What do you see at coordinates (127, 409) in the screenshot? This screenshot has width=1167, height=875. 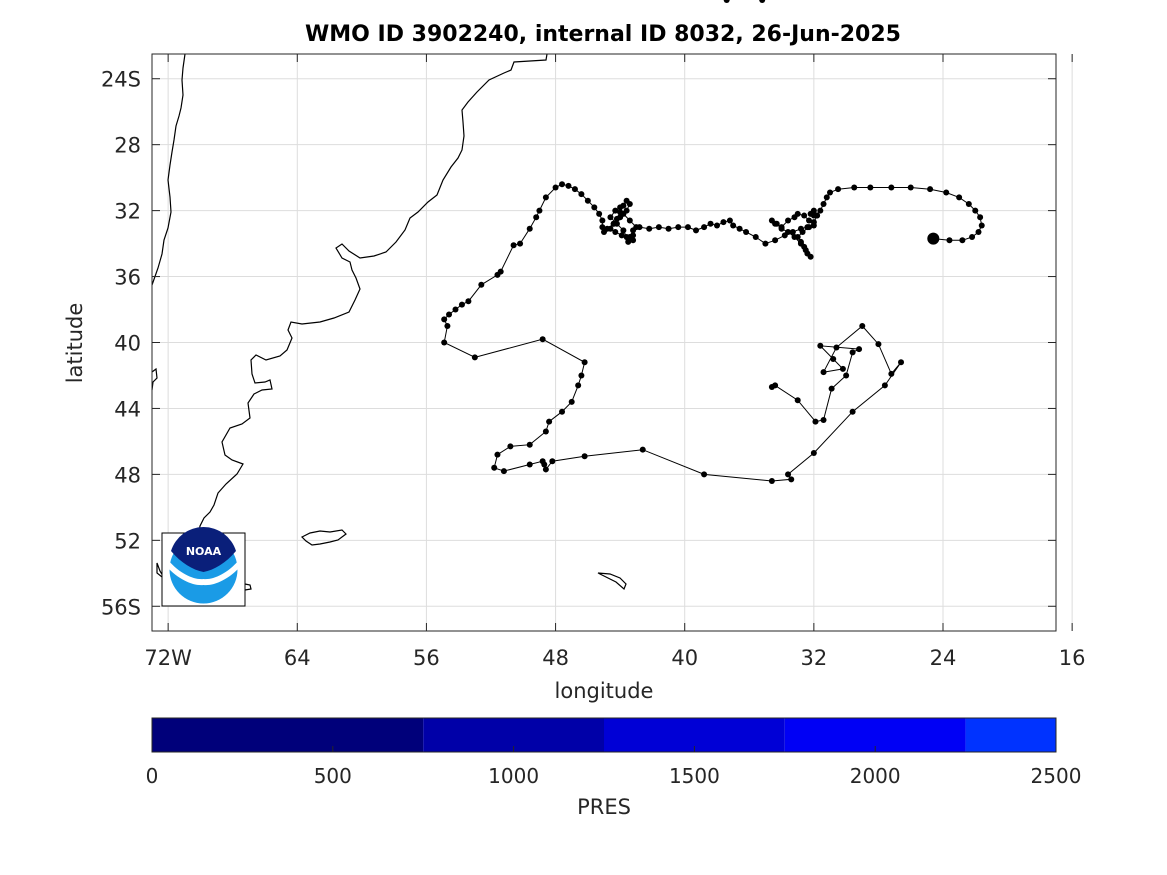 I see `y-tick-label: 44` at bounding box center [127, 409].